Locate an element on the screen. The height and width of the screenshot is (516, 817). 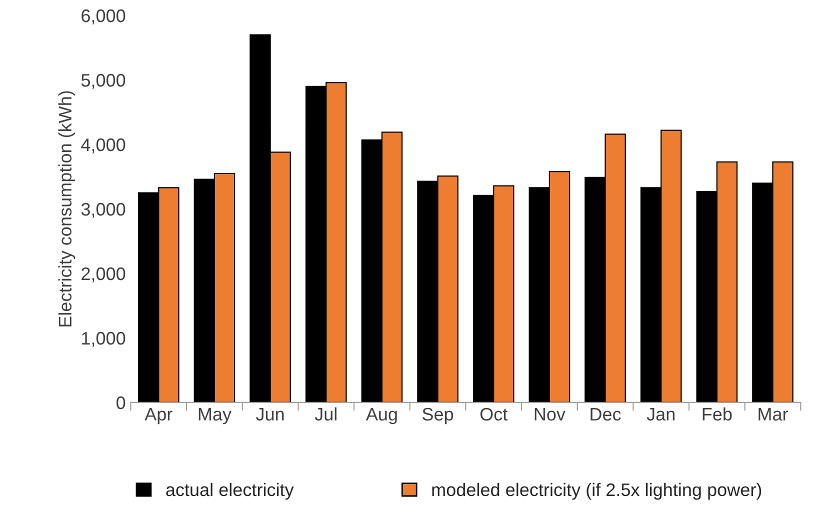
x-tick-label: Jun is located at coordinates (270, 414).